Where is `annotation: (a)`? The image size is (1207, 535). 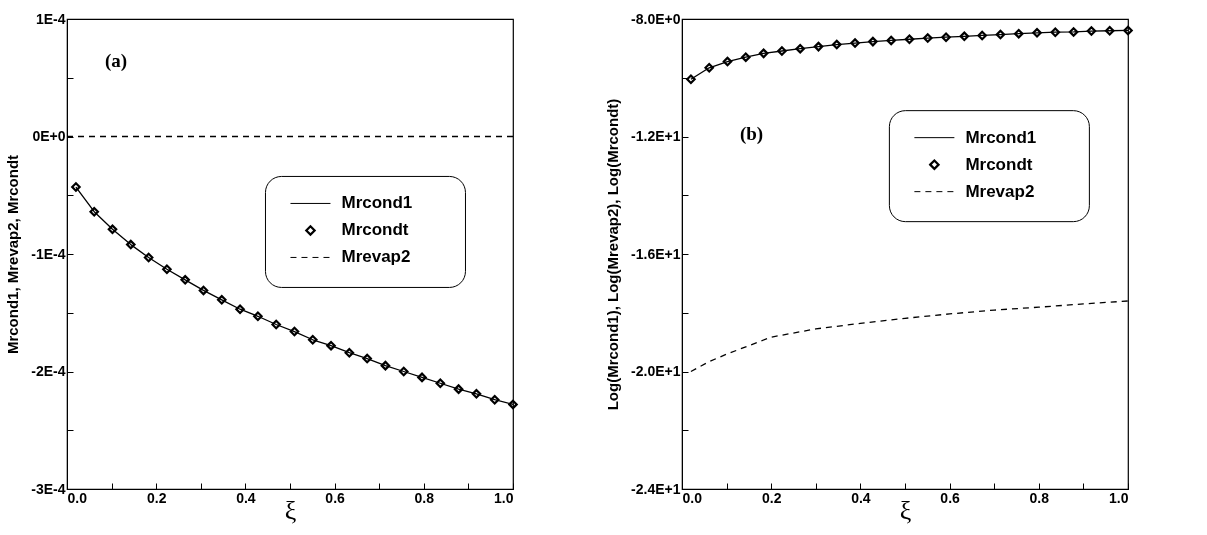 annotation: (a) is located at coordinates (116, 61).